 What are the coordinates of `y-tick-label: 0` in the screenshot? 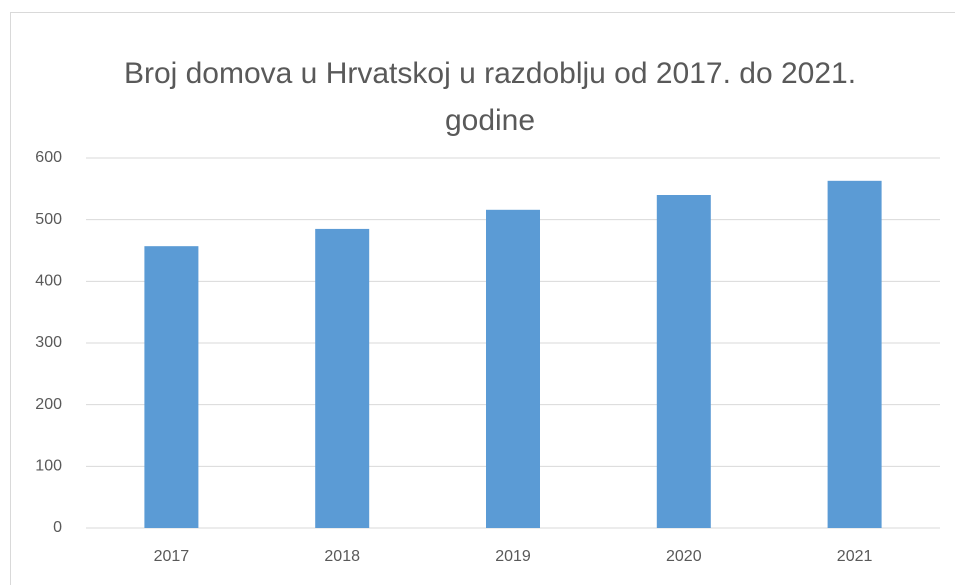 It's located at (57, 527).